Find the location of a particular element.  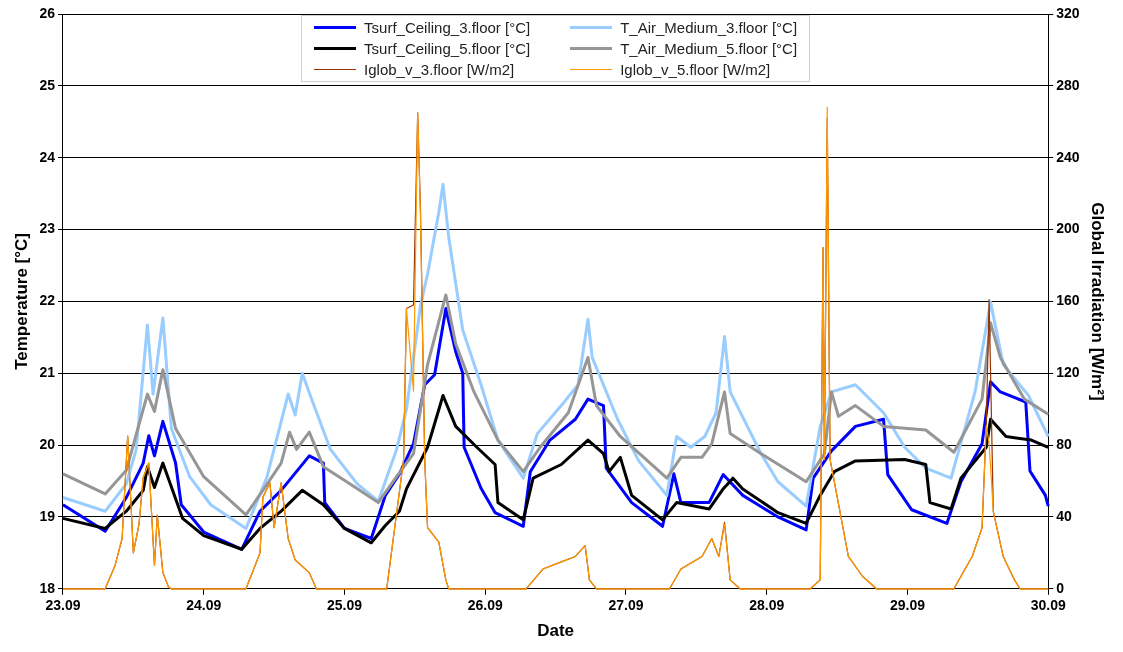

y2-tick-label: 40 is located at coordinates (1064, 515).